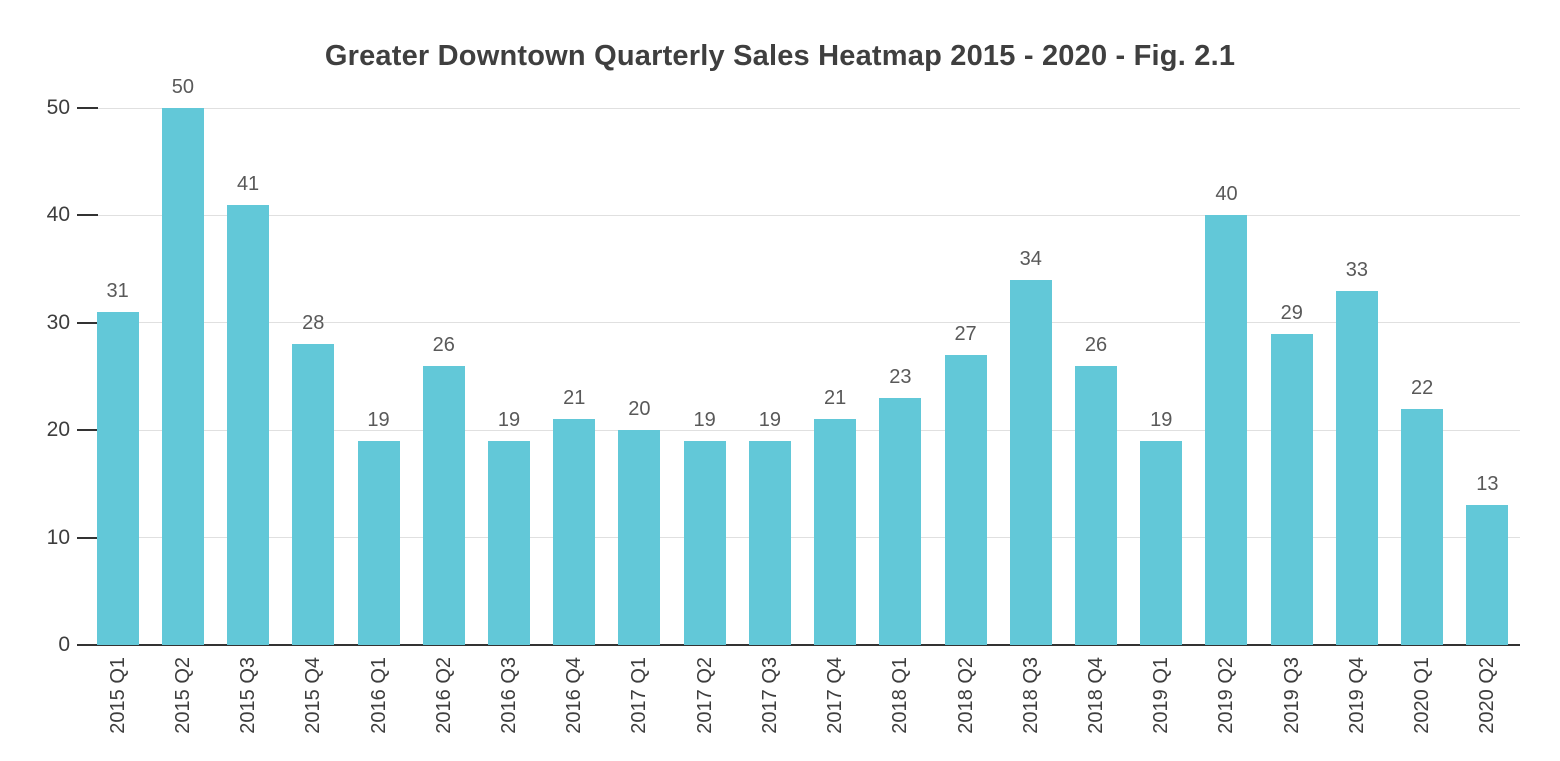 Image resolution: width=1560 pixels, height=761 pixels. I want to click on bar-value-label: 41, so click(248, 183).